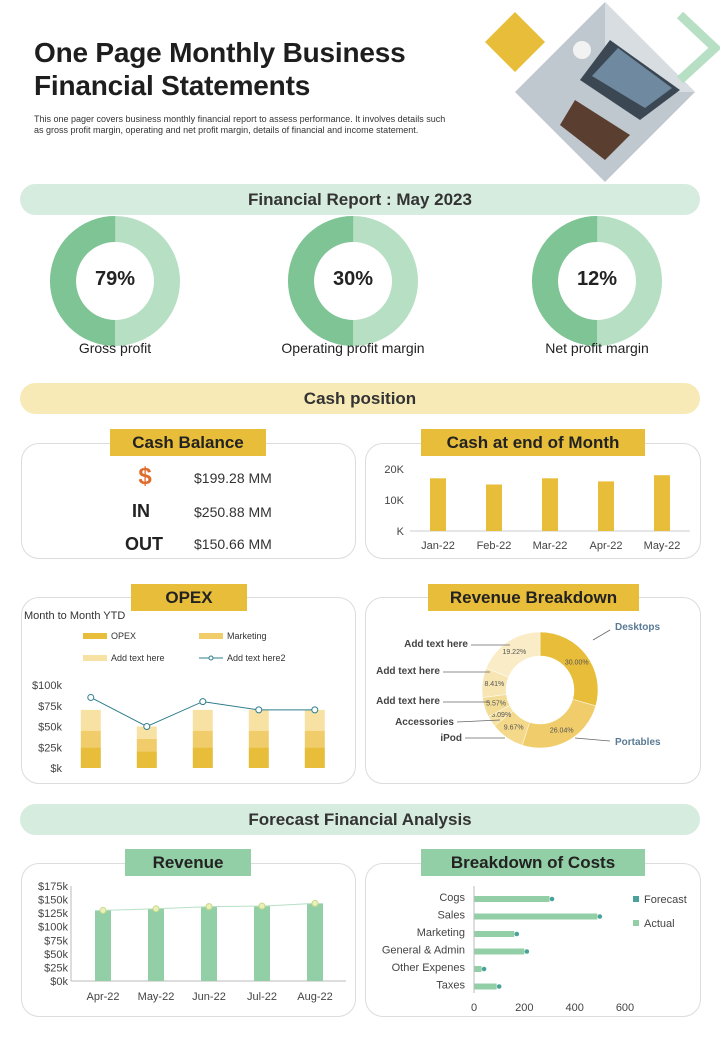  I want to click on cost-category-label: Other Expenes, so click(429, 968).